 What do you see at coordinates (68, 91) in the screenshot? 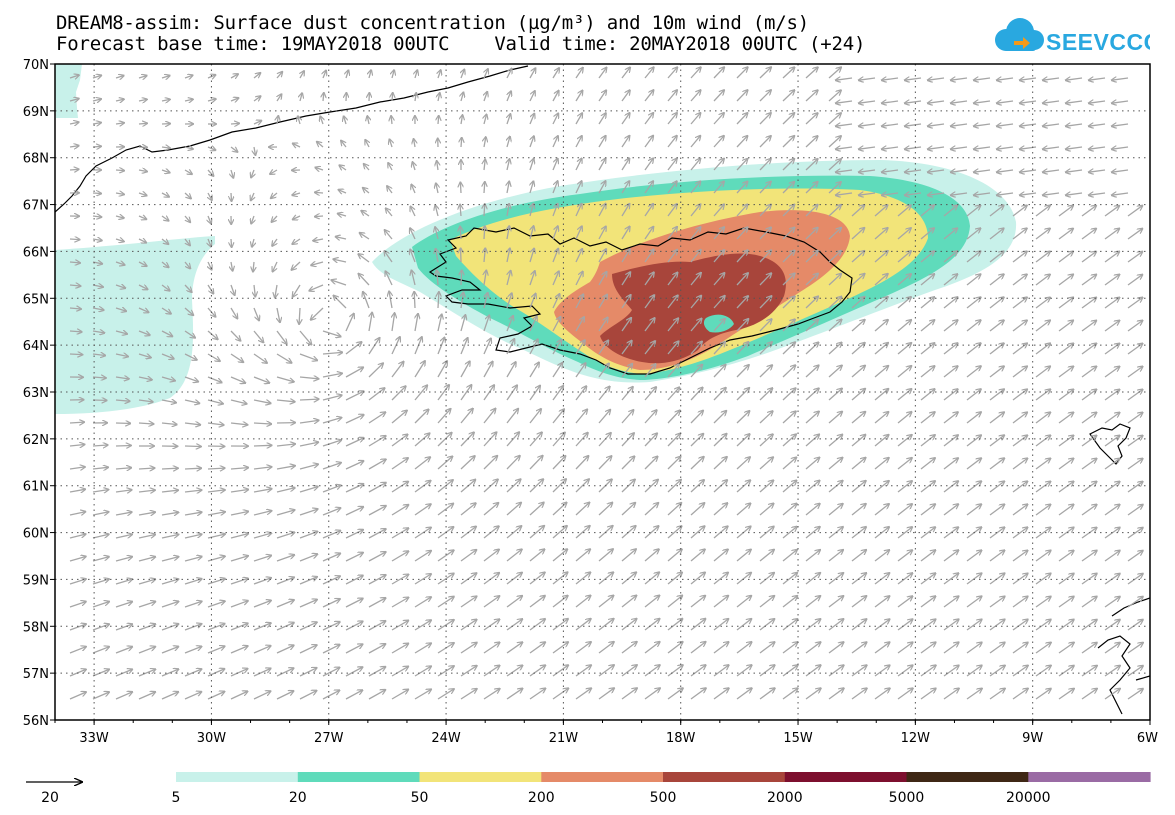
I see `dust-level-5-north-patch` at bounding box center [68, 91].